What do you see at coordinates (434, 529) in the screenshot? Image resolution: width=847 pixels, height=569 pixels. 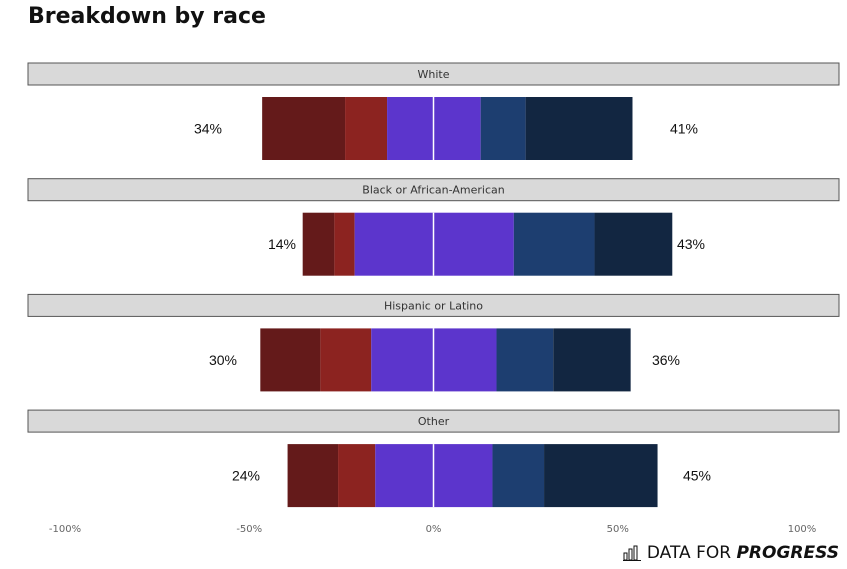 I see `x-tick-label: 0%` at bounding box center [434, 529].